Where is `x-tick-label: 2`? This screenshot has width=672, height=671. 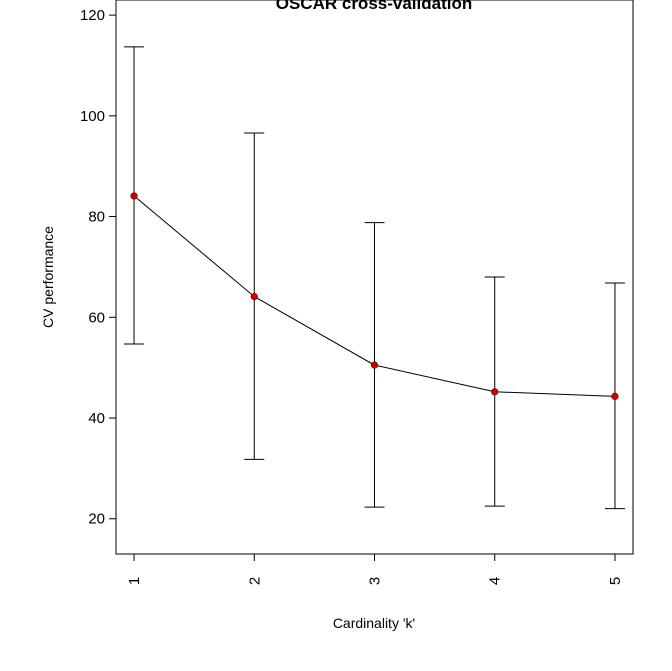 x-tick-label: 2 is located at coordinates (254, 581).